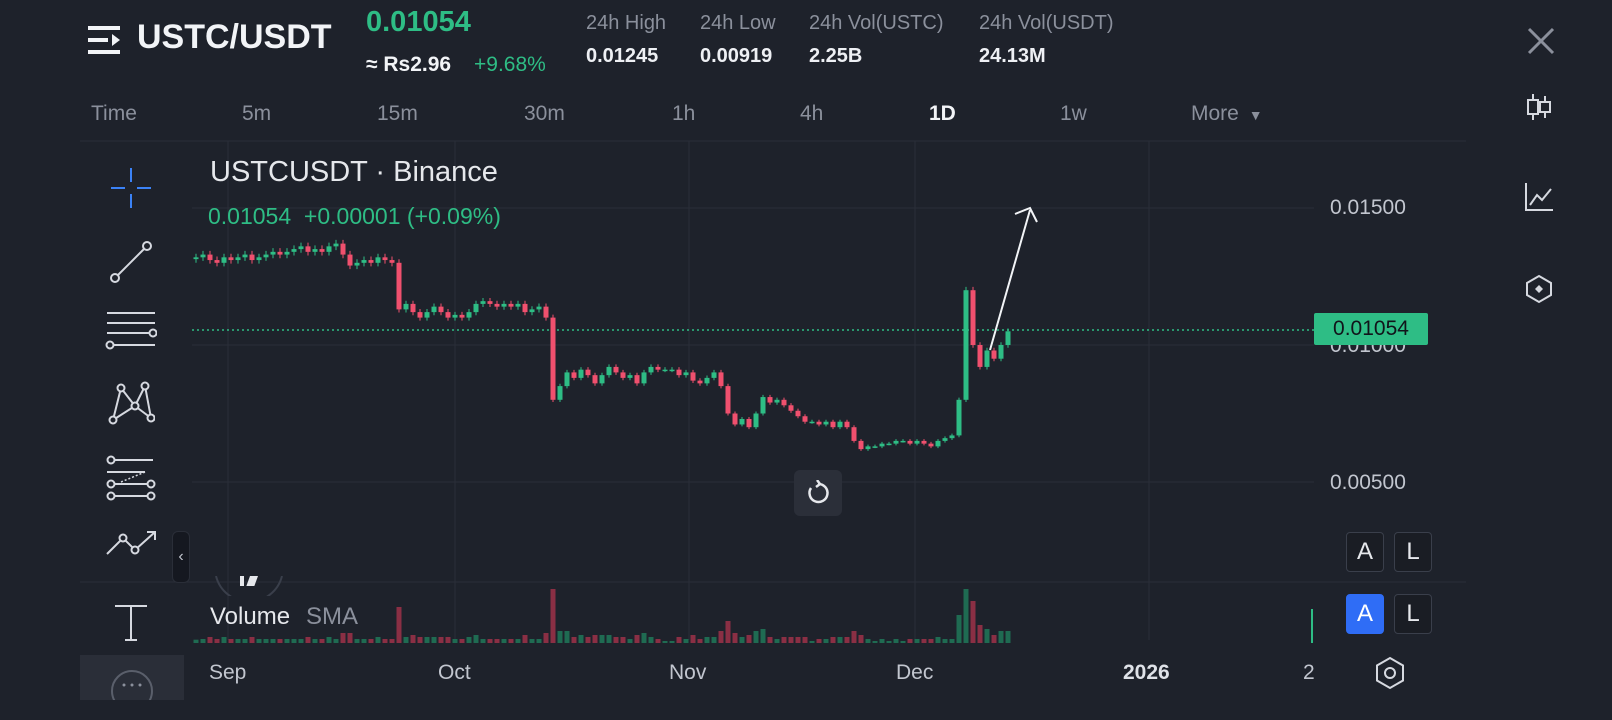 This screenshot has width=1612, height=720. What do you see at coordinates (234, 37) in the screenshot?
I see `pair-title: USTC/USDT` at bounding box center [234, 37].